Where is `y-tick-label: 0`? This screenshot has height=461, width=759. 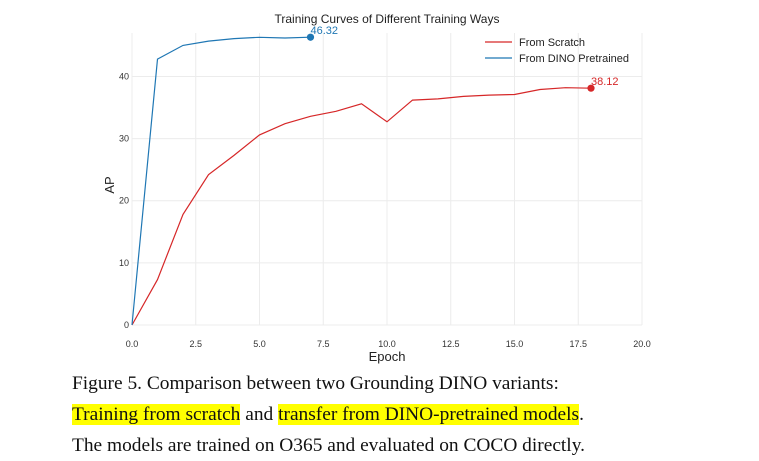
y-tick-label: 0 is located at coordinates (126, 325).